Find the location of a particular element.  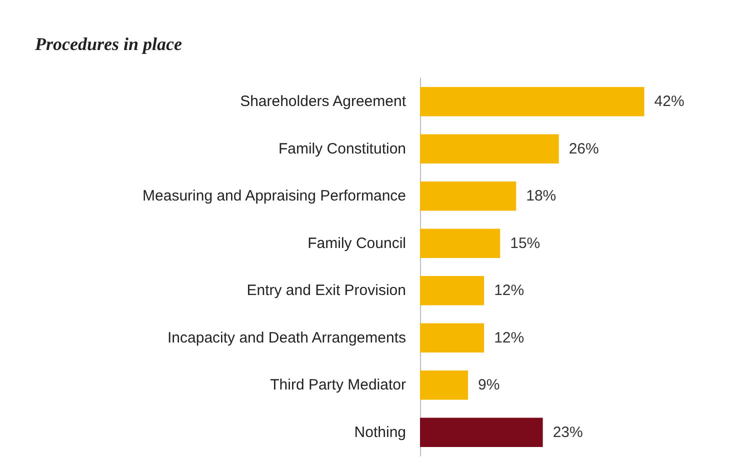

y-tick-label: Measuring and Appraising Performance is located at coordinates (274, 196).